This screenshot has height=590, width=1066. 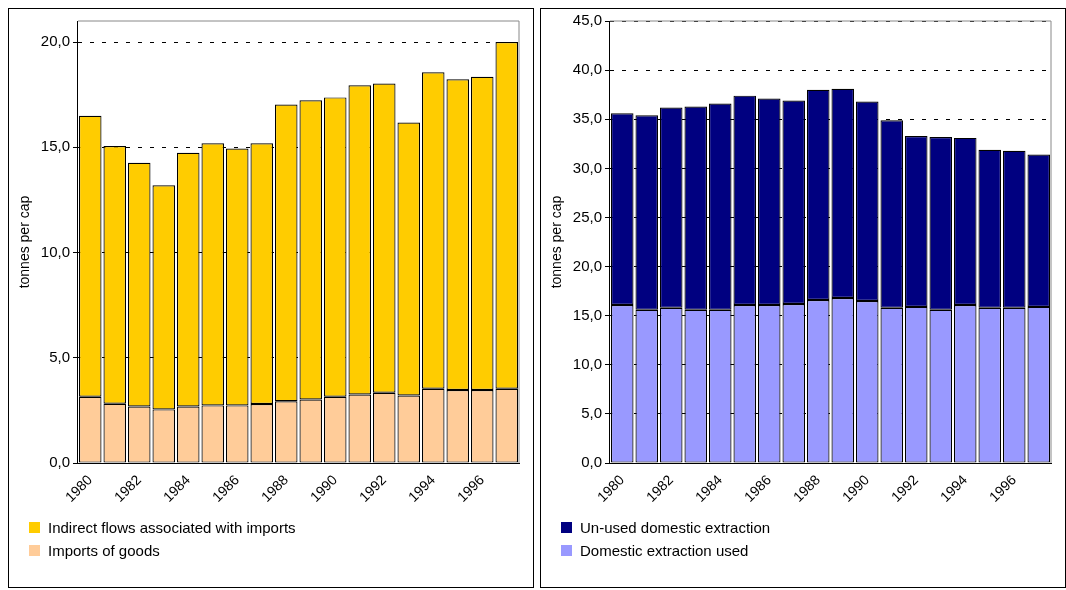 I want to click on y-tick-label: 30,0, so click(x=587, y=167).